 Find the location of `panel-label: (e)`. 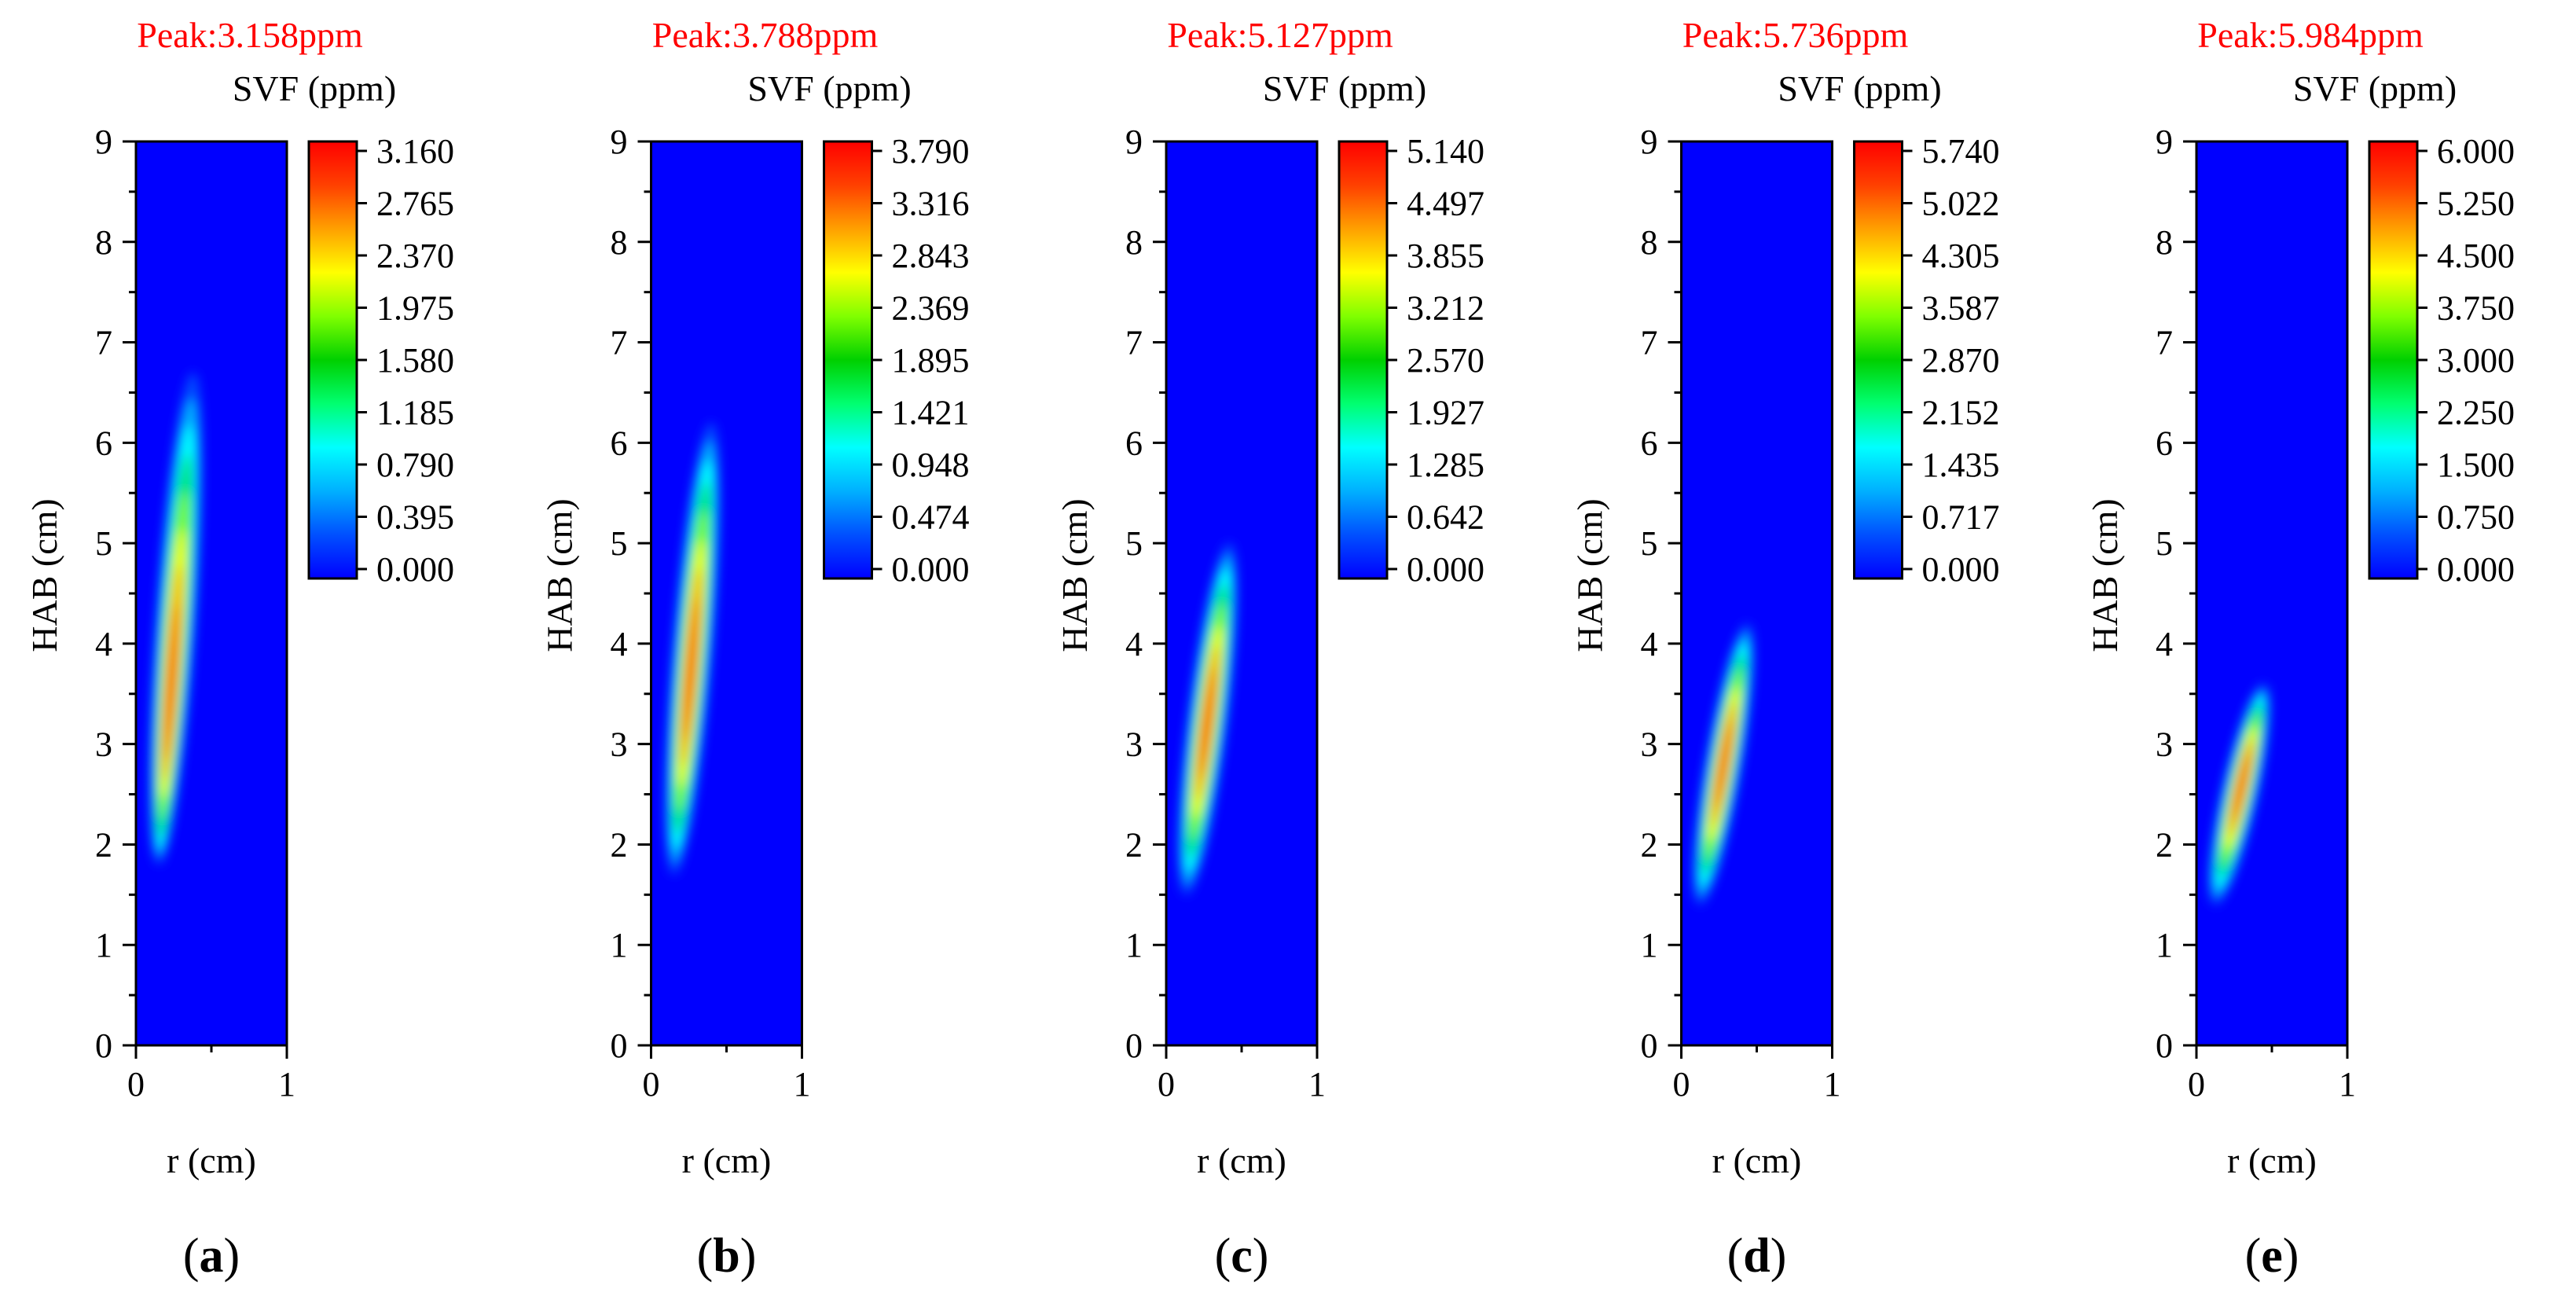

panel-label: (e) is located at coordinates (2272, 1256).